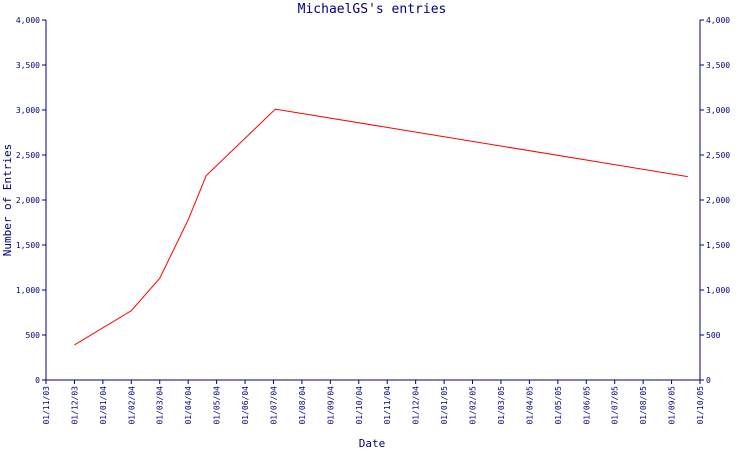  What do you see at coordinates (359, 405) in the screenshot?
I see `x-tick-label: 01/10/04` at bounding box center [359, 405].